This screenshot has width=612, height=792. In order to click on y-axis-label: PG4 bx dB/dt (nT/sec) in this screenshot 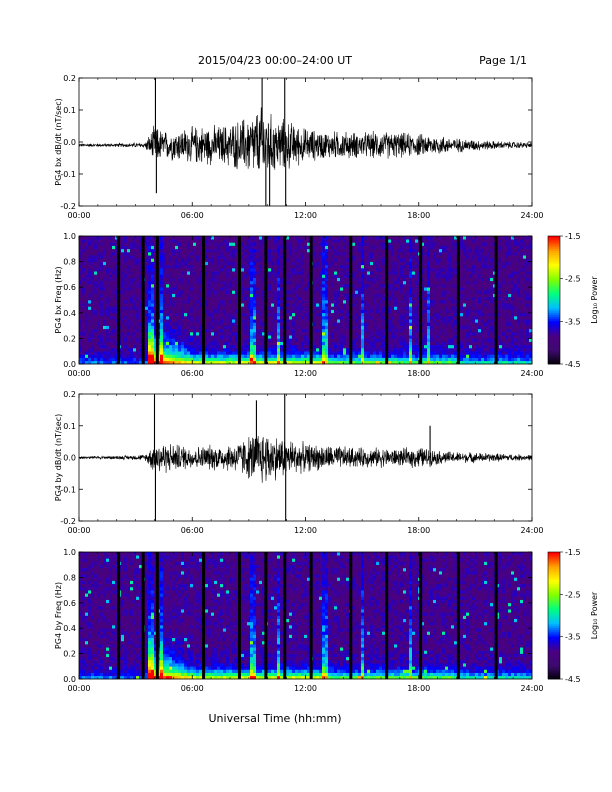, I will do `click(58, 141)`.